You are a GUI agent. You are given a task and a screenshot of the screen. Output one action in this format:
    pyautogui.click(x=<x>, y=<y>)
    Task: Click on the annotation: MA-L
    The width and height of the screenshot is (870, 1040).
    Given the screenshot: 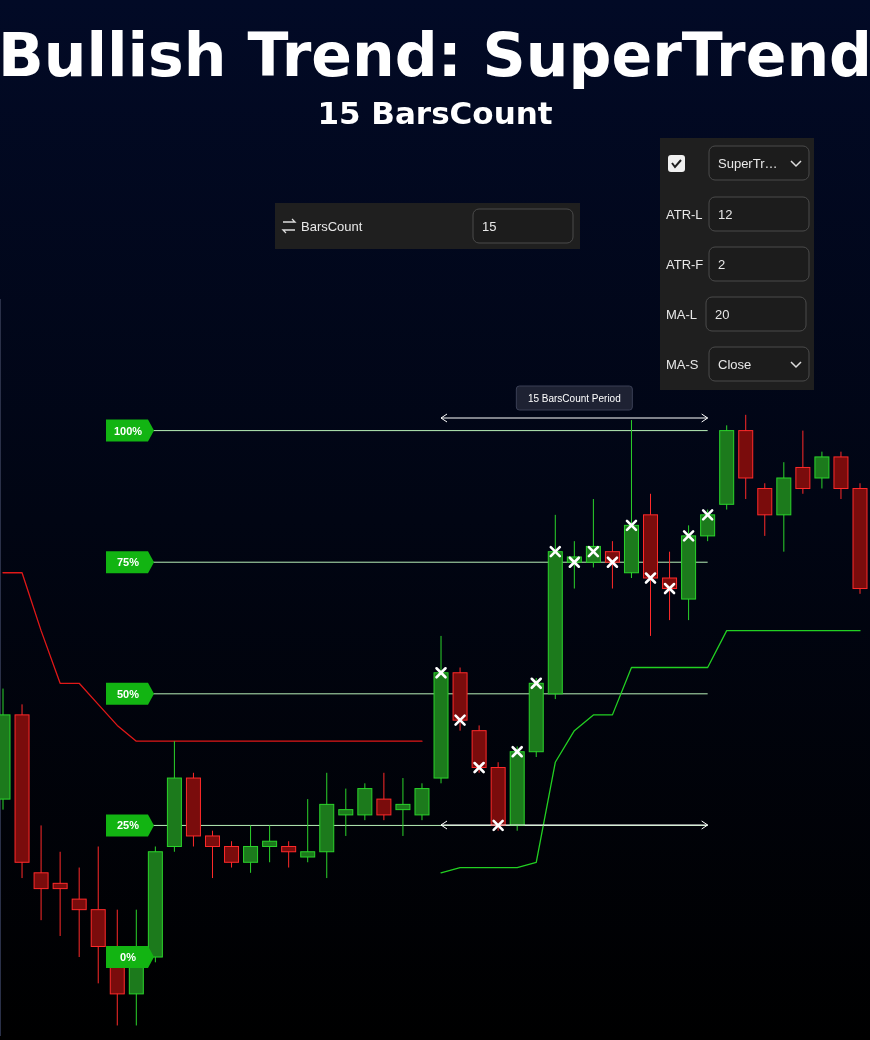 What is the action you would take?
    pyautogui.click(x=682, y=314)
    